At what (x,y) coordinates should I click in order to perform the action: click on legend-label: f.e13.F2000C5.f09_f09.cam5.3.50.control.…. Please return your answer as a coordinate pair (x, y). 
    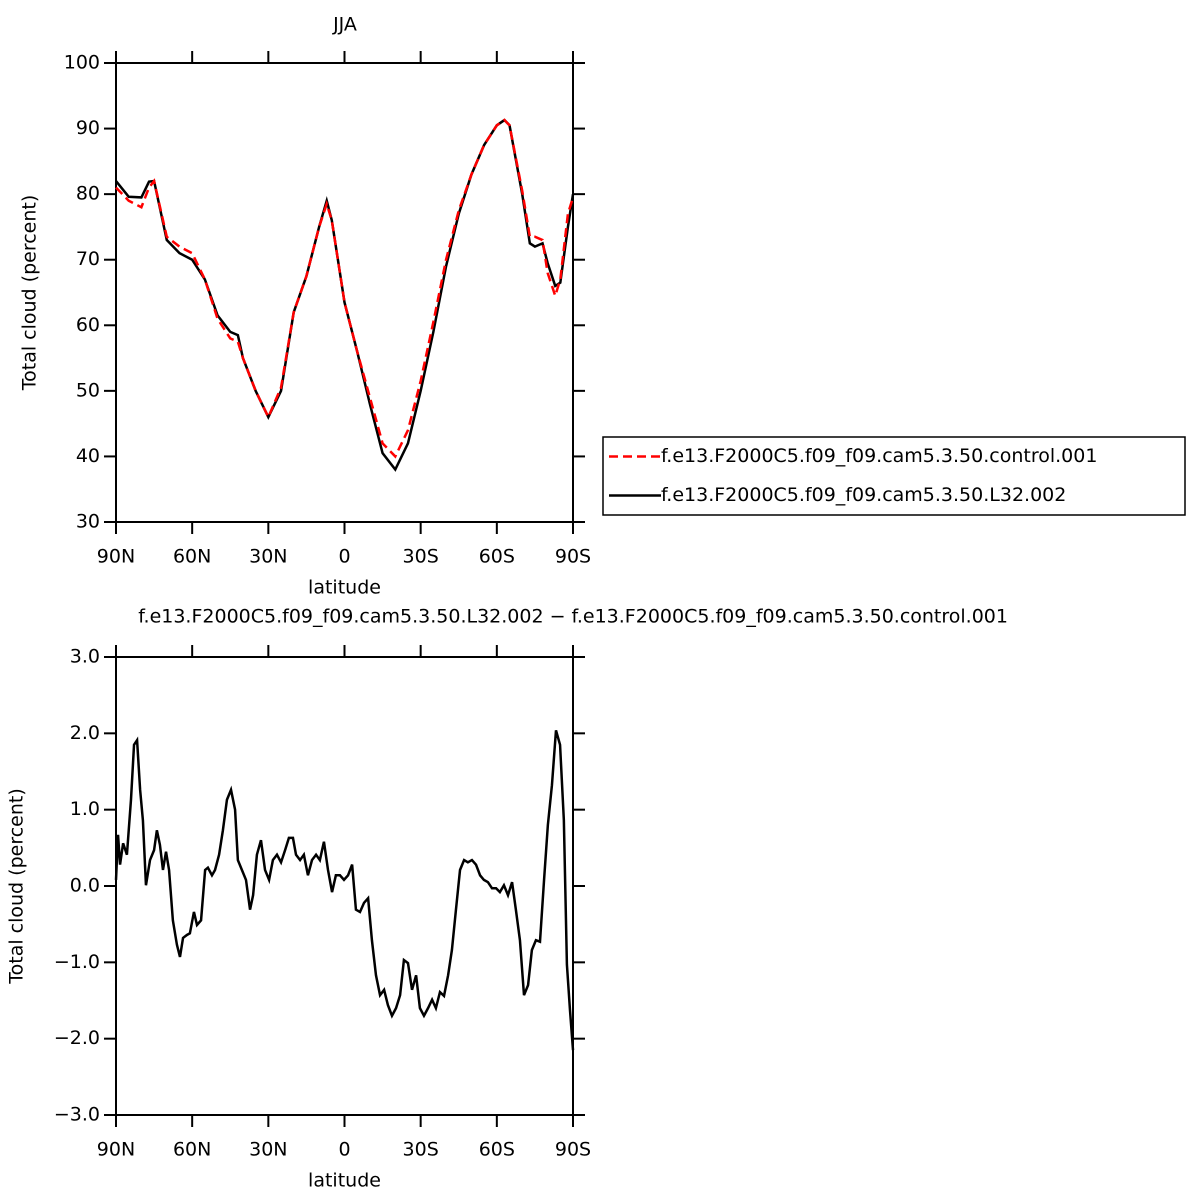
    Looking at the image, I should click on (879, 456).